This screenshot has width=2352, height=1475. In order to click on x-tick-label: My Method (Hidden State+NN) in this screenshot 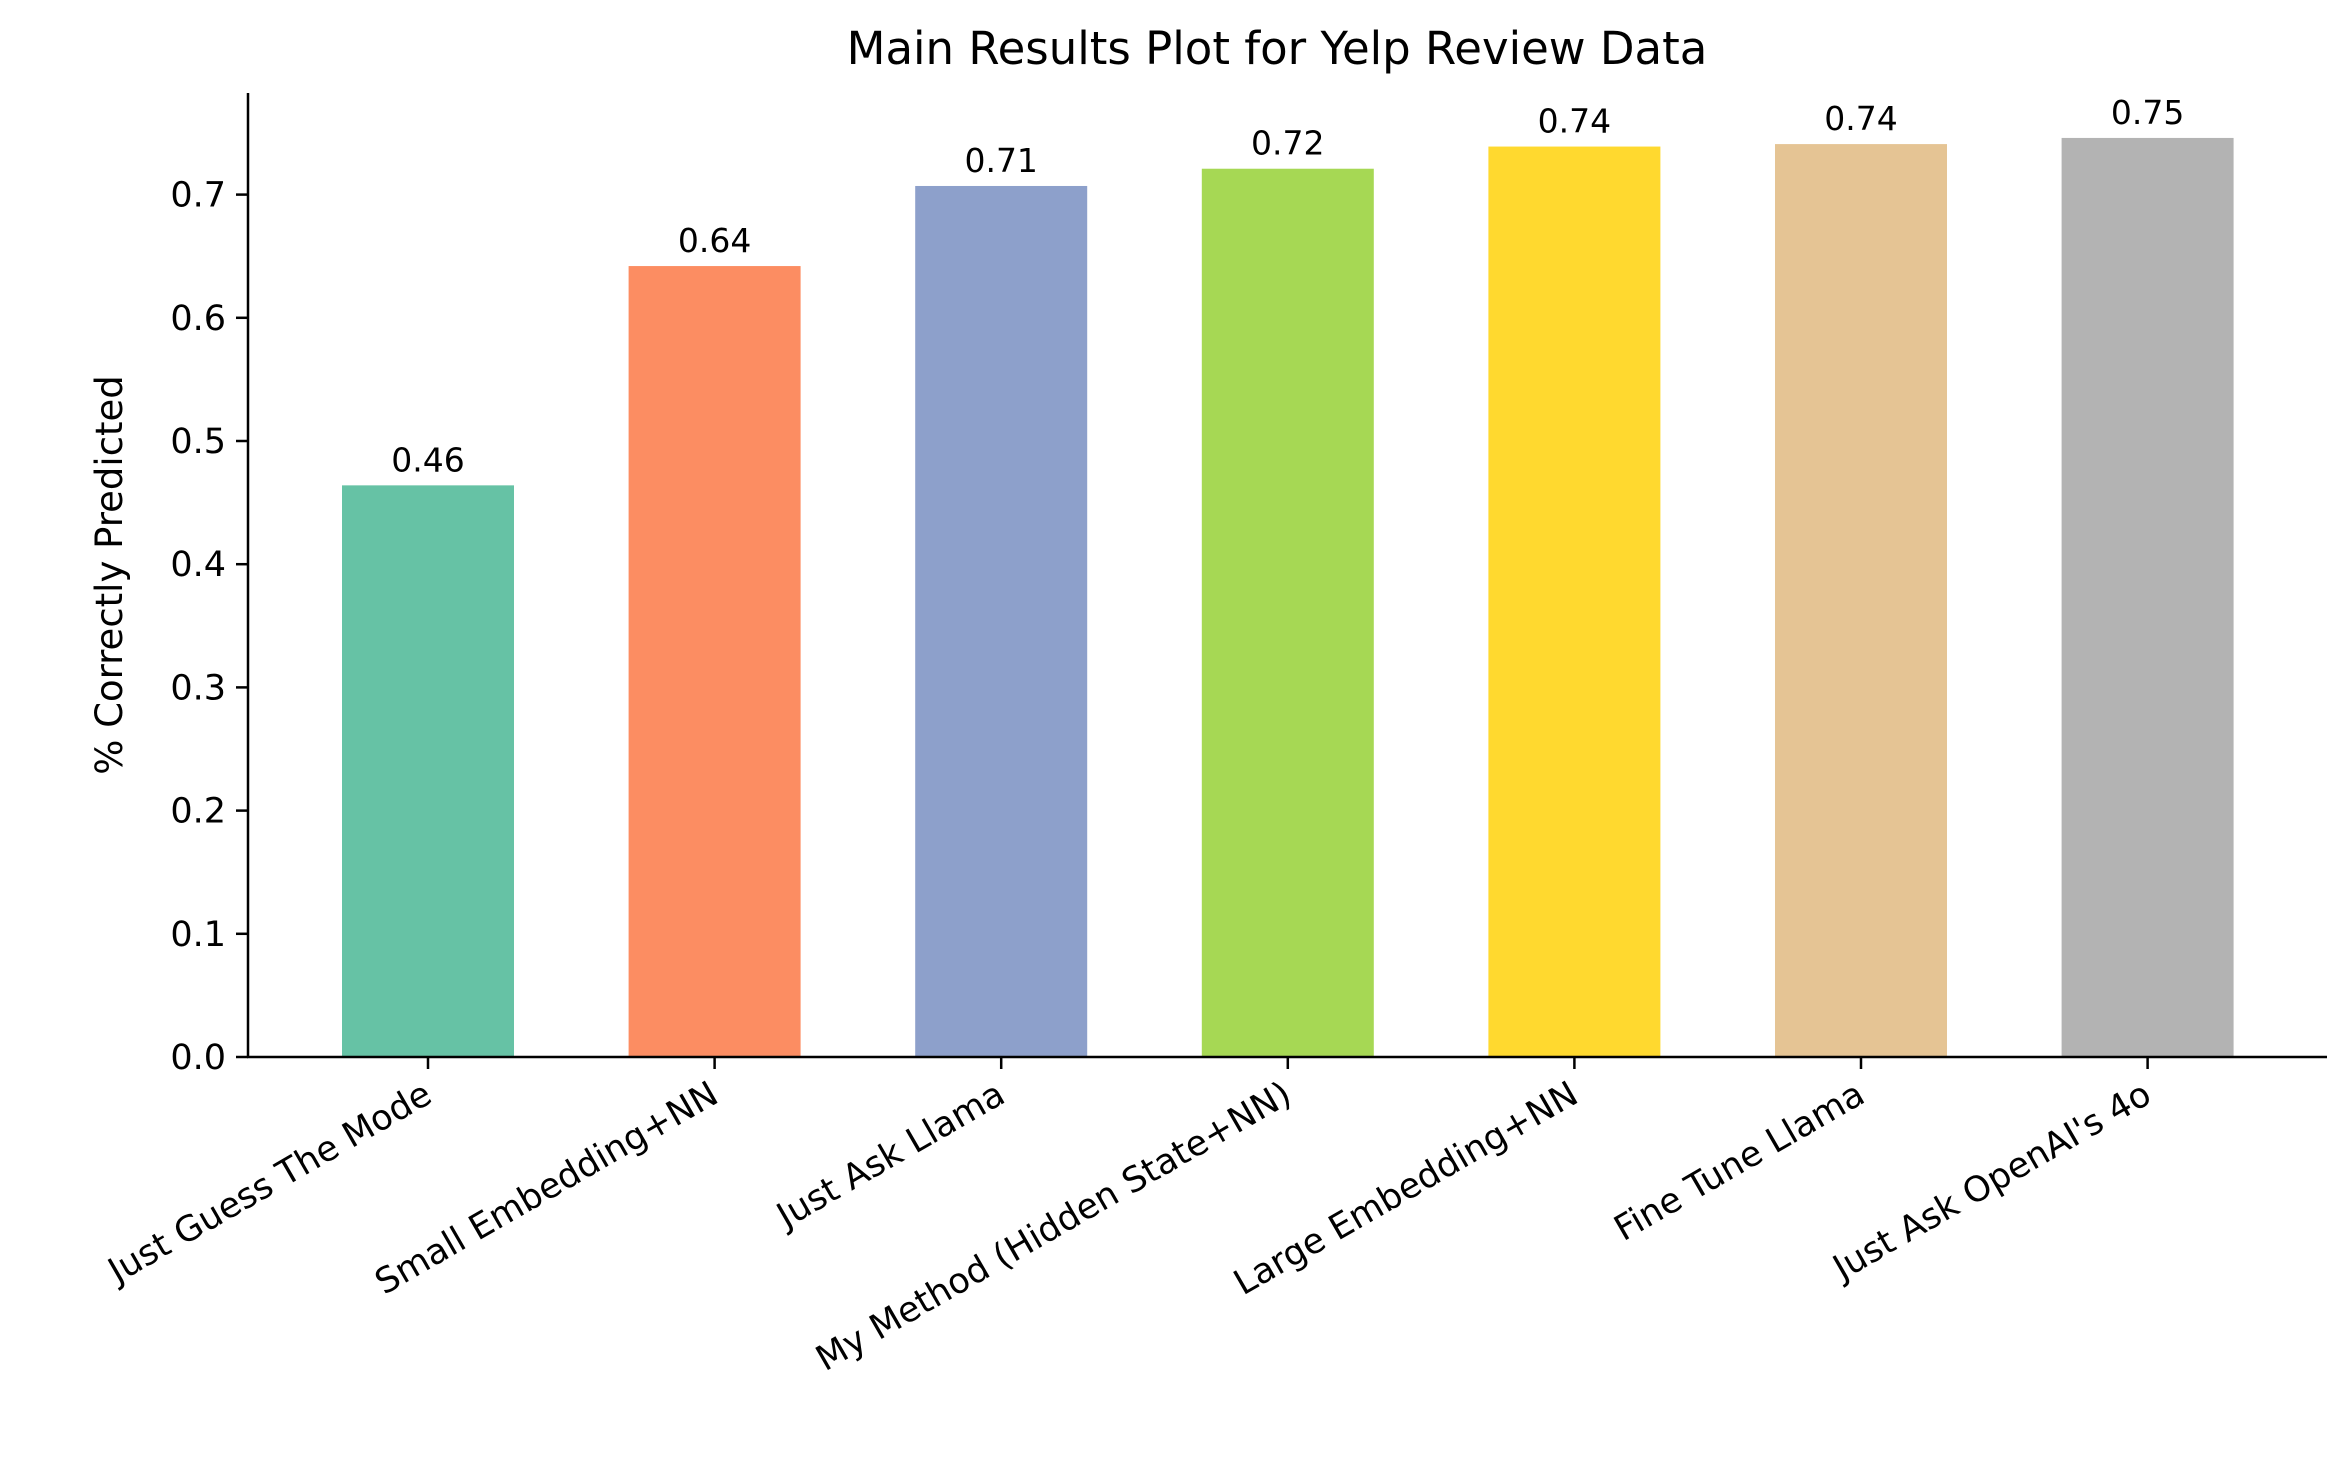, I will do `click(1053, 1226)`.